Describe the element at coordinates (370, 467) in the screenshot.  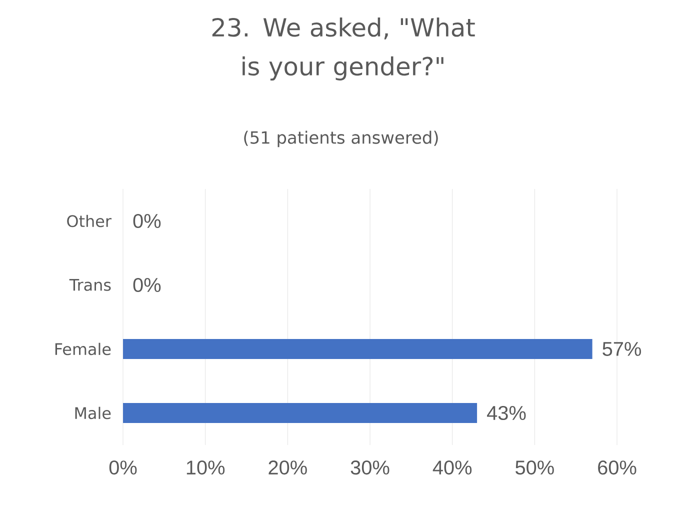
I see `x-tick-label: 30%` at that location.